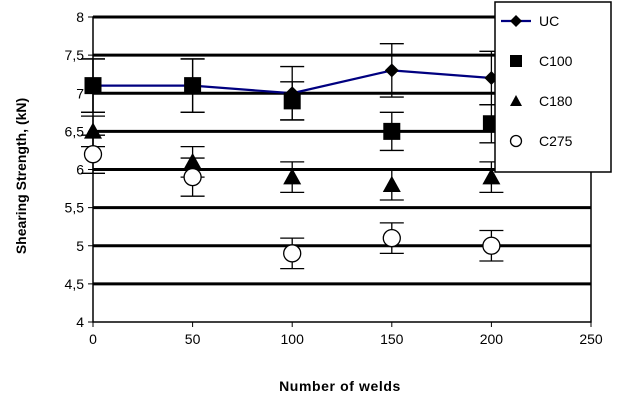  I want to click on legend-label: C180, so click(556, 101).